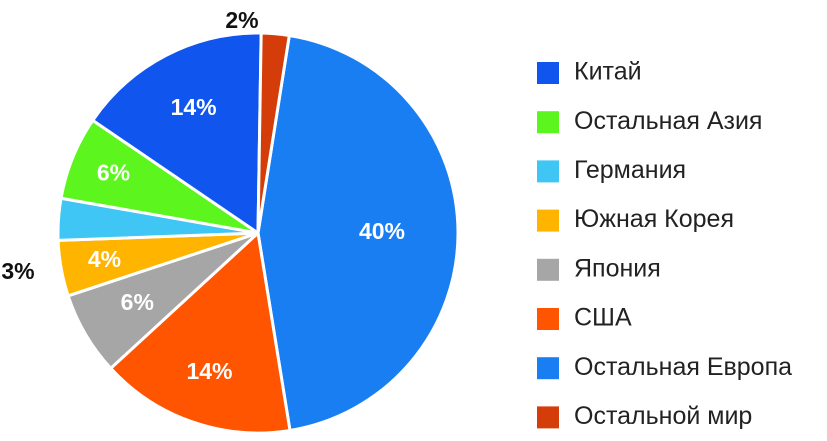 The image size is (827, 441). I want to click on pie-slice-китай, so click(177, 133).